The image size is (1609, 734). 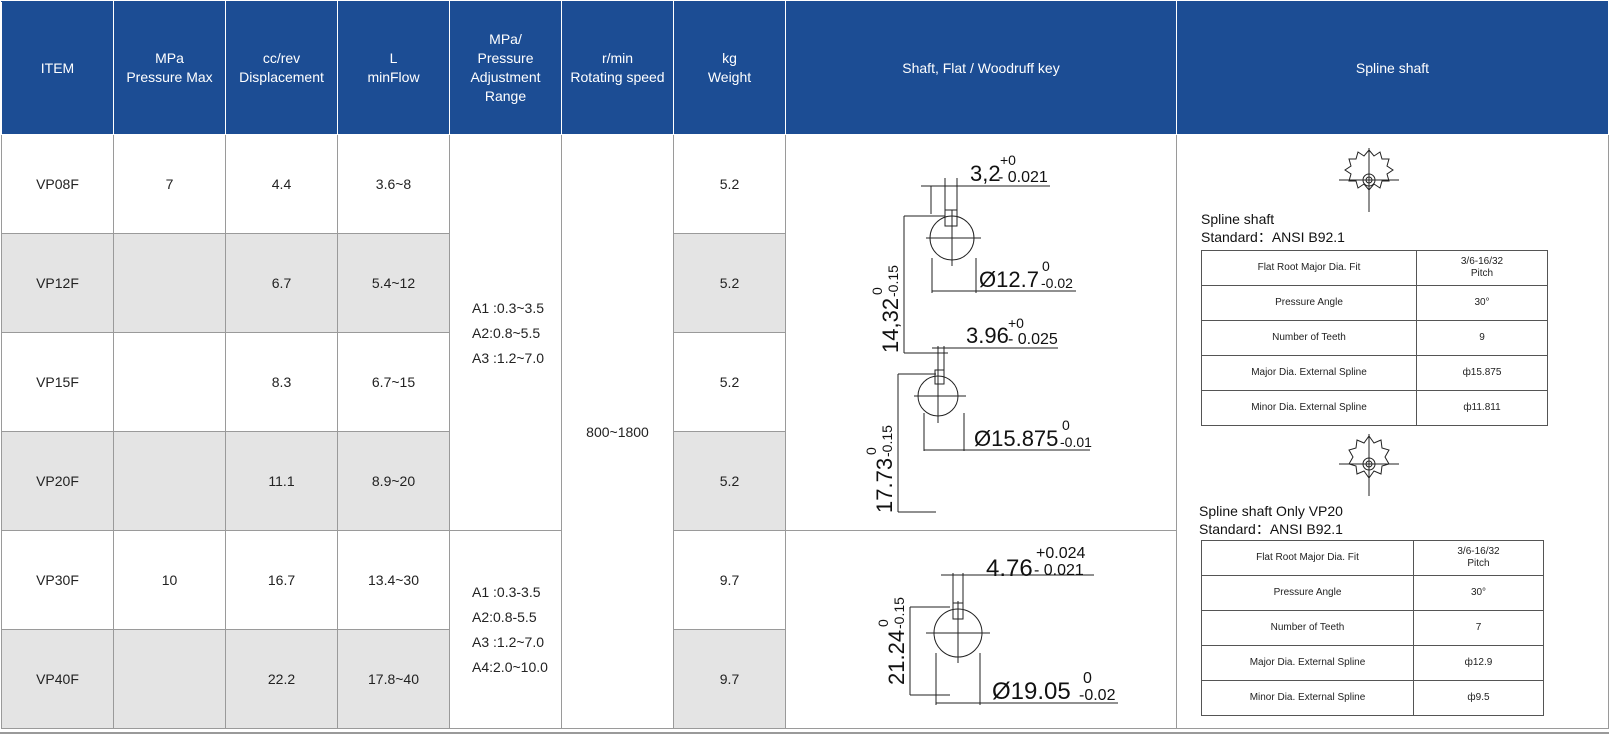 I want to click on table-row: VP12F 6.7 5.4~12 5.2, so click(x=805, y=283).